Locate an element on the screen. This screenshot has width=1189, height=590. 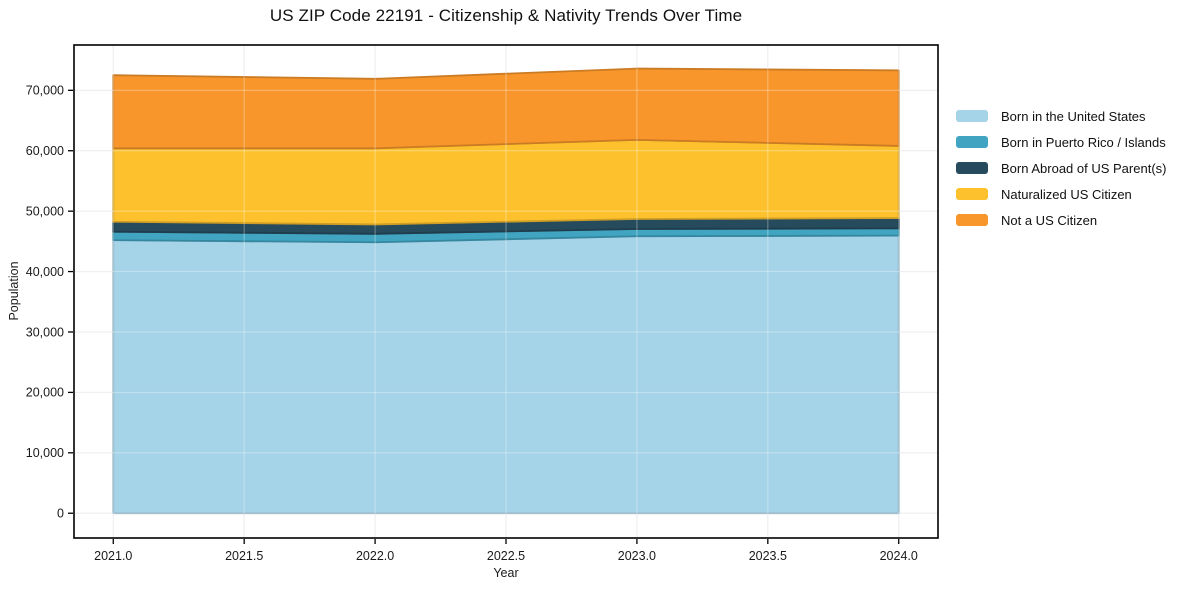
x-tick-label: 2021.5 is located at coordinates (244, 556).